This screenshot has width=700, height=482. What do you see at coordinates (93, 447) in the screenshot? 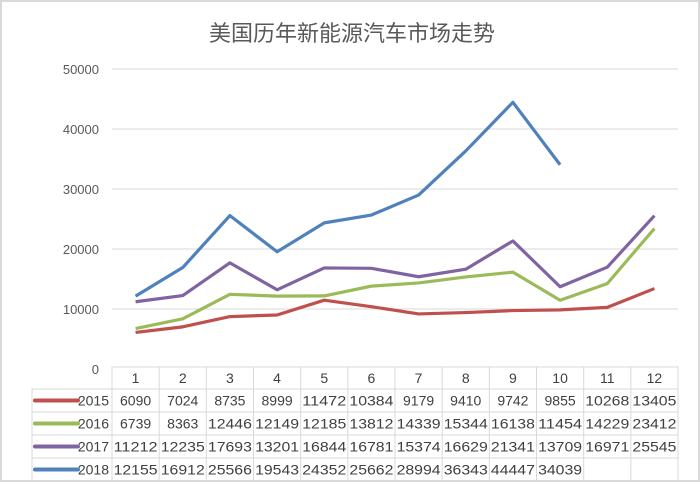
I see `legend-label: 2017` at bounding box center [93, 447].